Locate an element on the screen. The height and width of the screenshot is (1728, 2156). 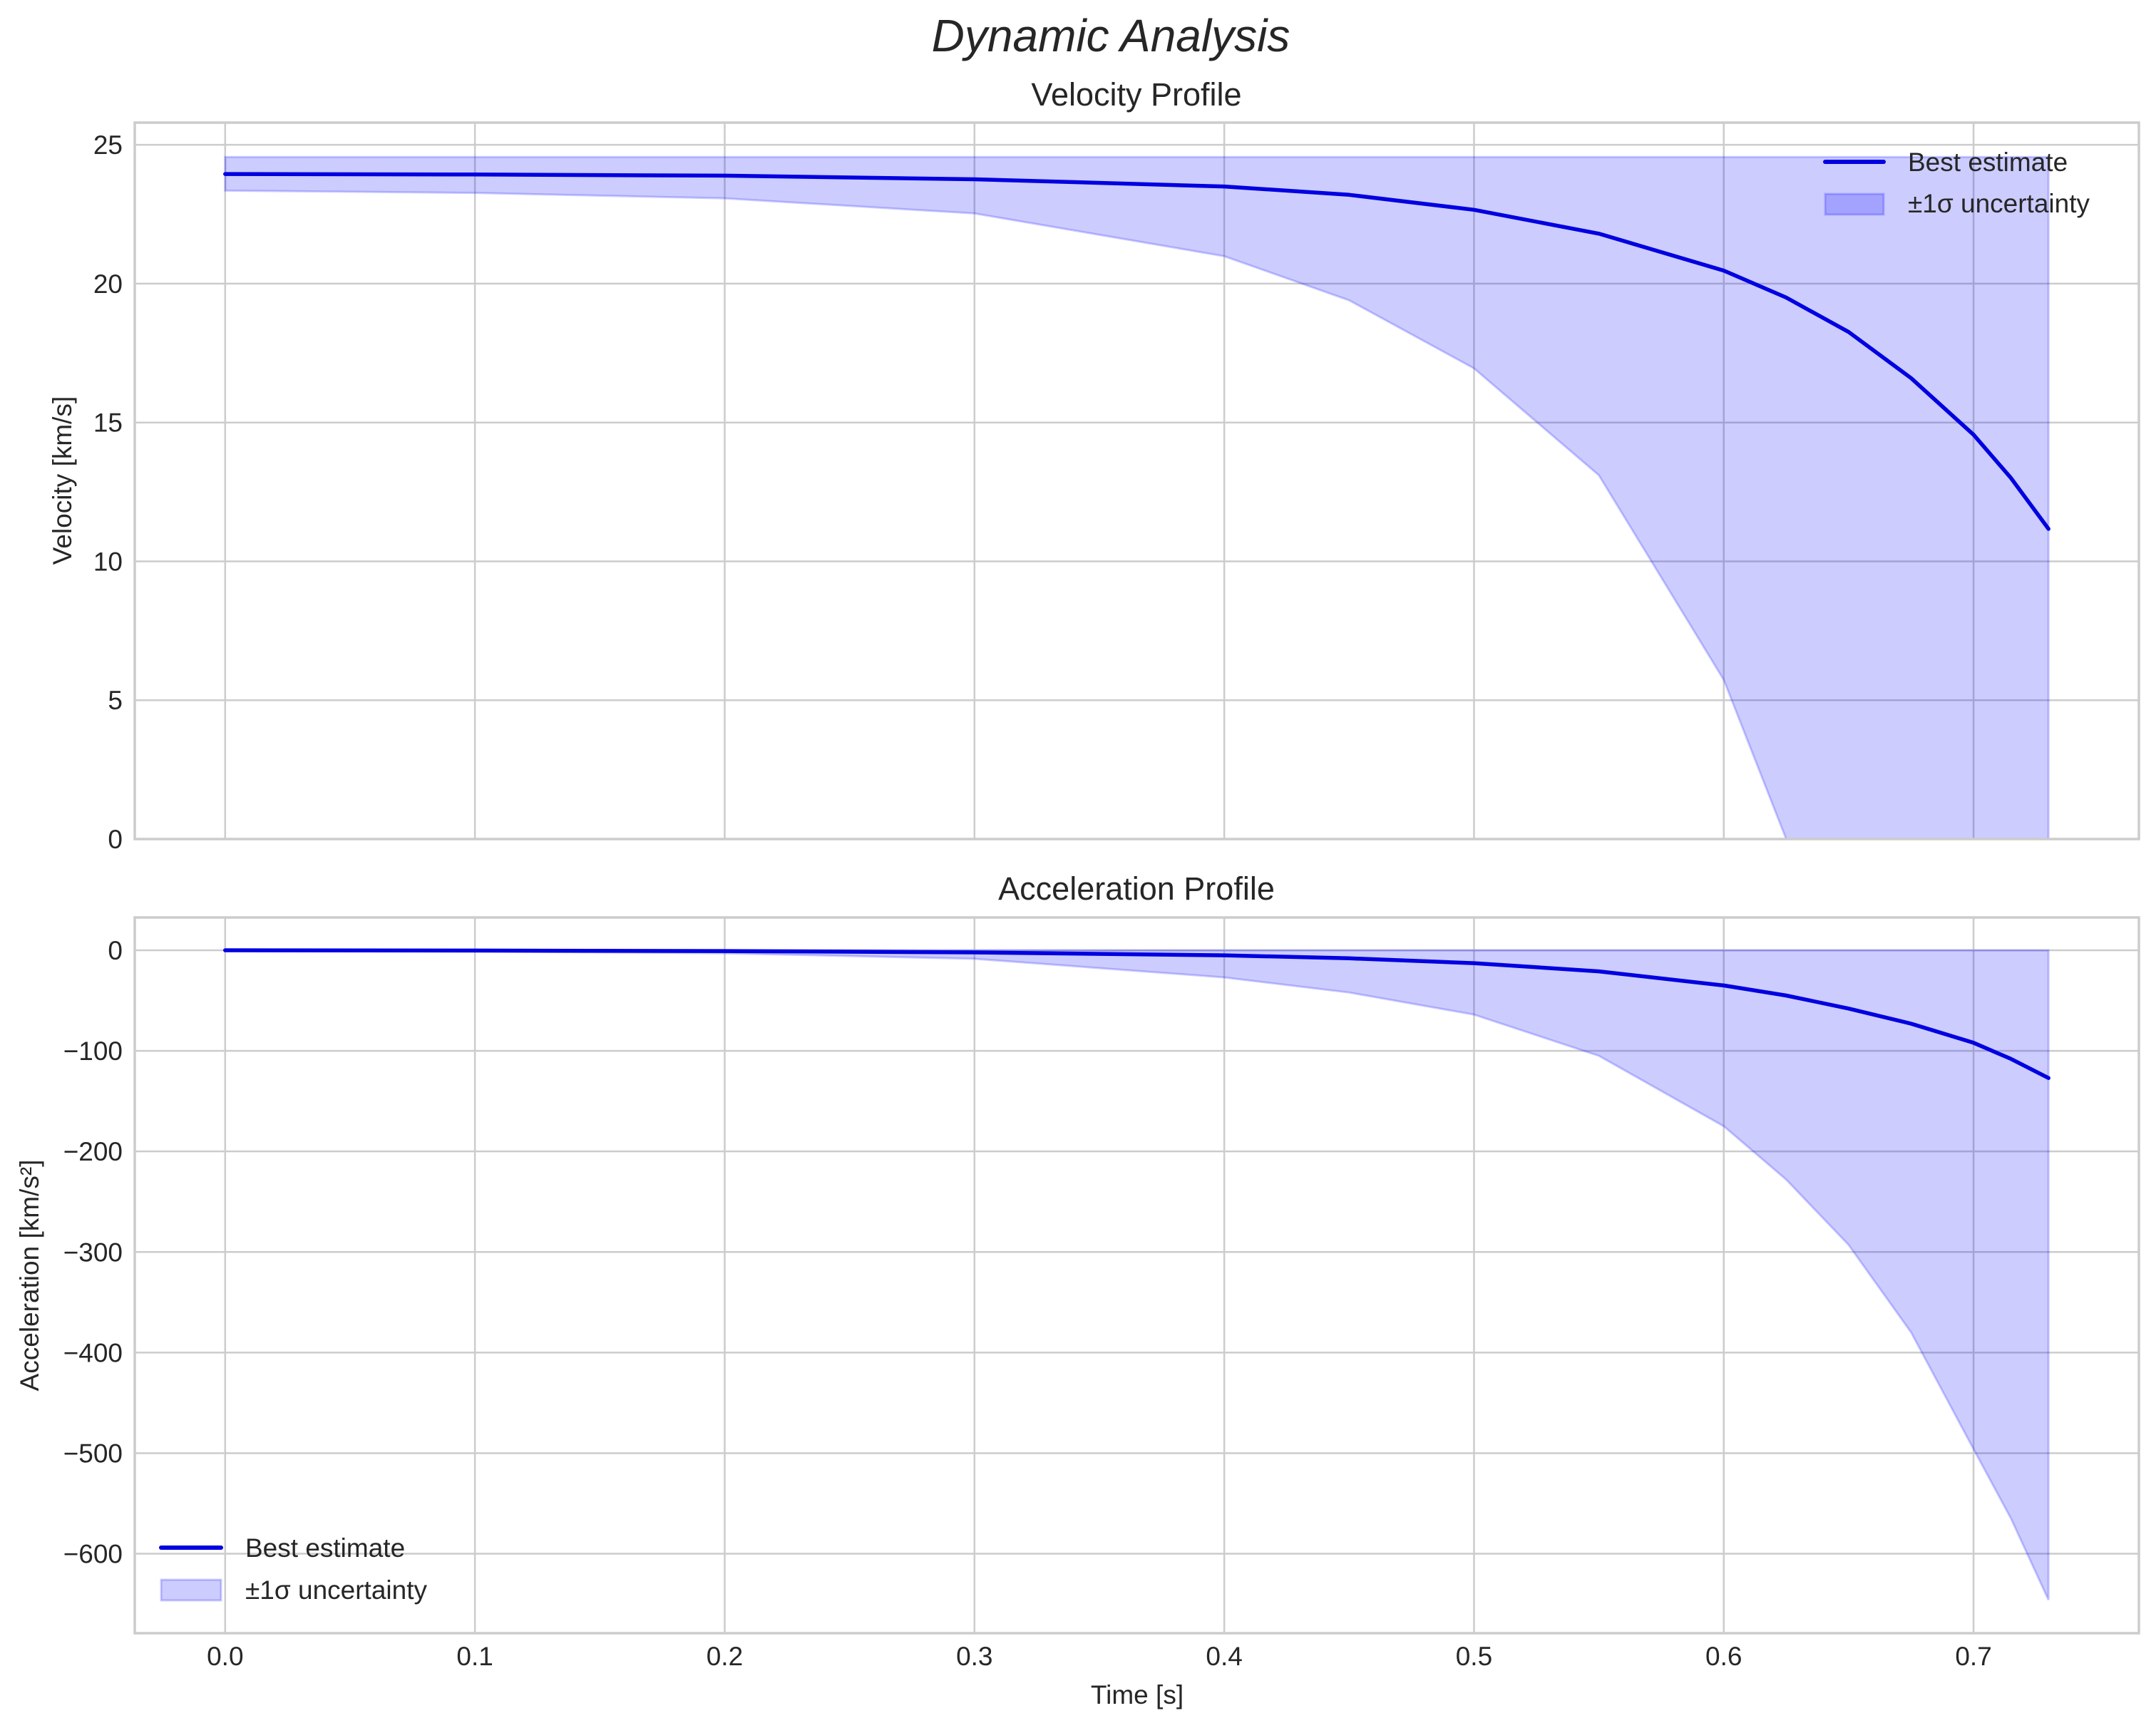
x-tick-label: 0.0 is located at coordinates (225, 1656).